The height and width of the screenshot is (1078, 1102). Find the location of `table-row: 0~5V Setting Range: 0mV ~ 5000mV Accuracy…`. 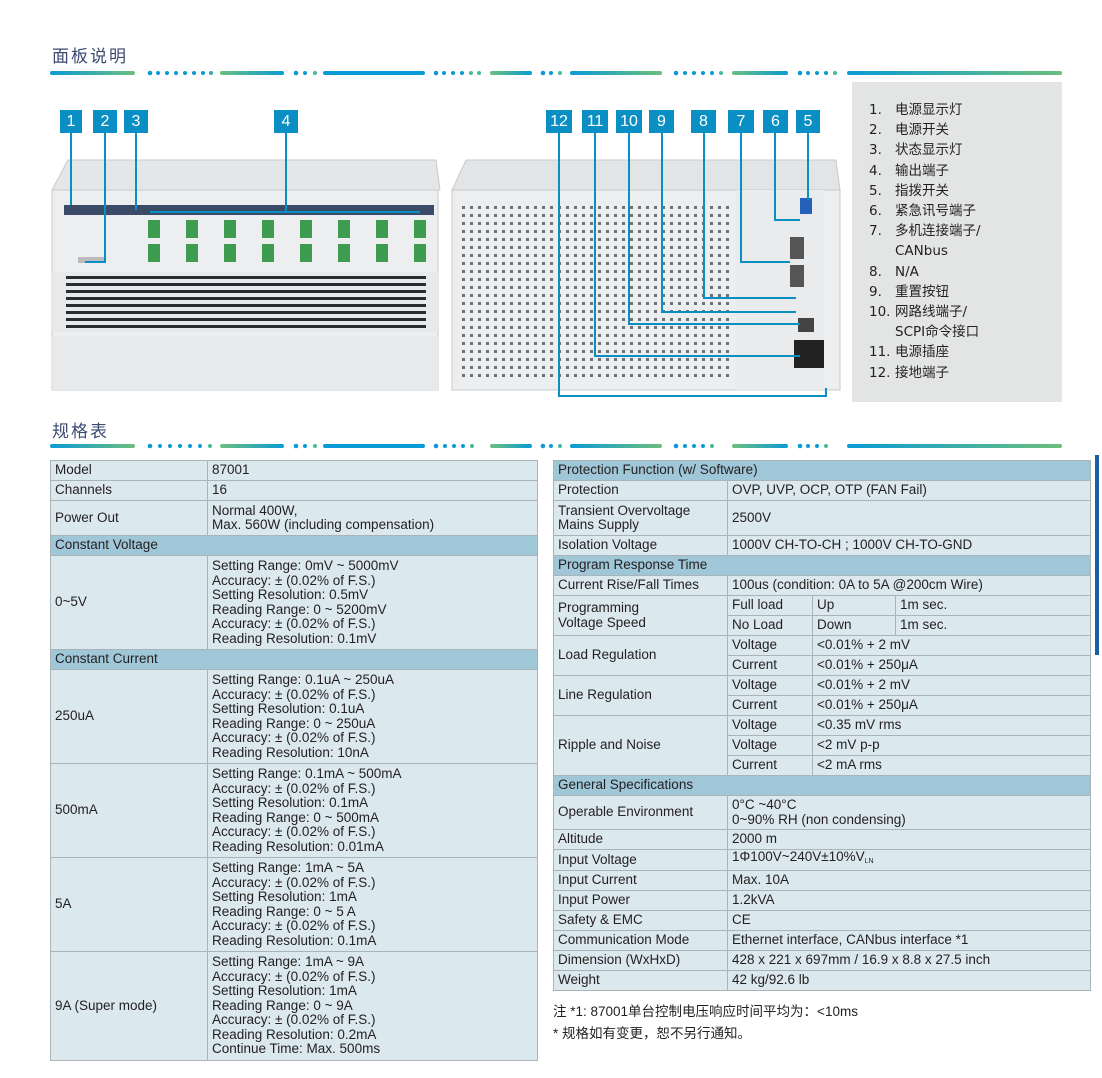

table-row: 0~5V Setting Range: 0mV ~ 5000mV Accuracy… is located at coordinates (294, 602).